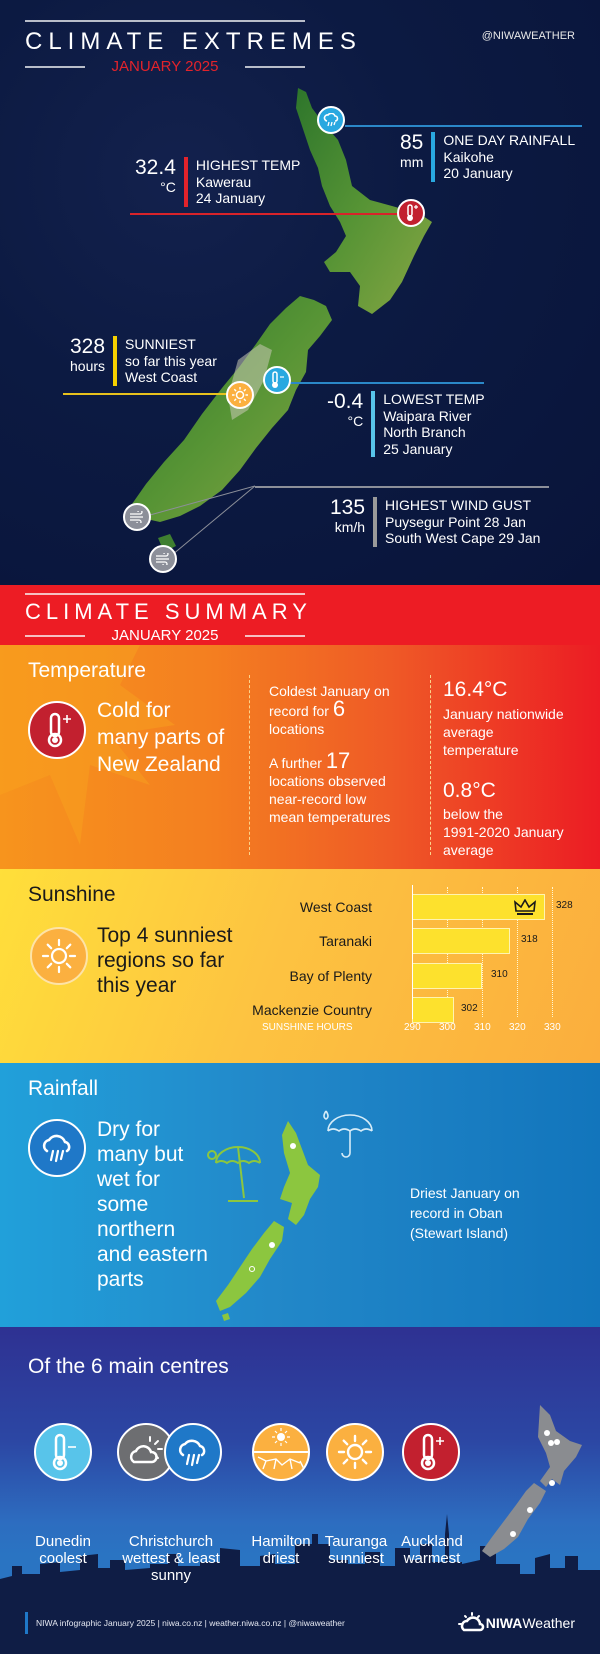 The width and height of the screenshot is (600, 1654). I want to click on summary-title-block: CLIMATE SUMMARY JANUARY 2025, so click(168, 618).